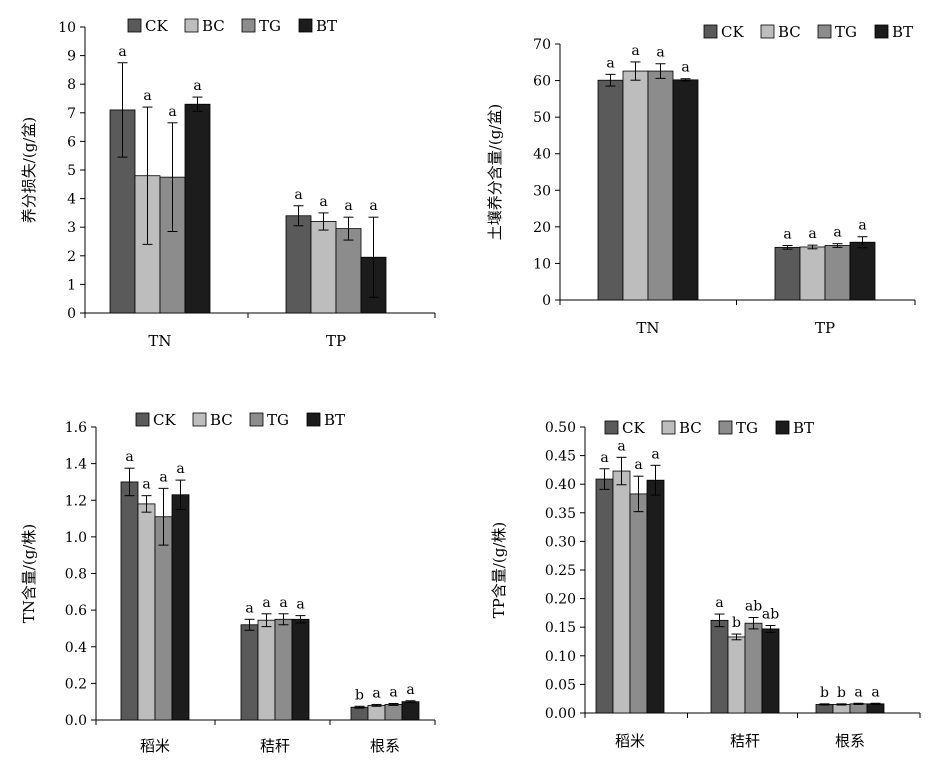 The width and height of the screenshot is (951, 765). Describe the element at coordinates (71, 228) in the screenshot. I see `y-tick-label: 3` at that location.